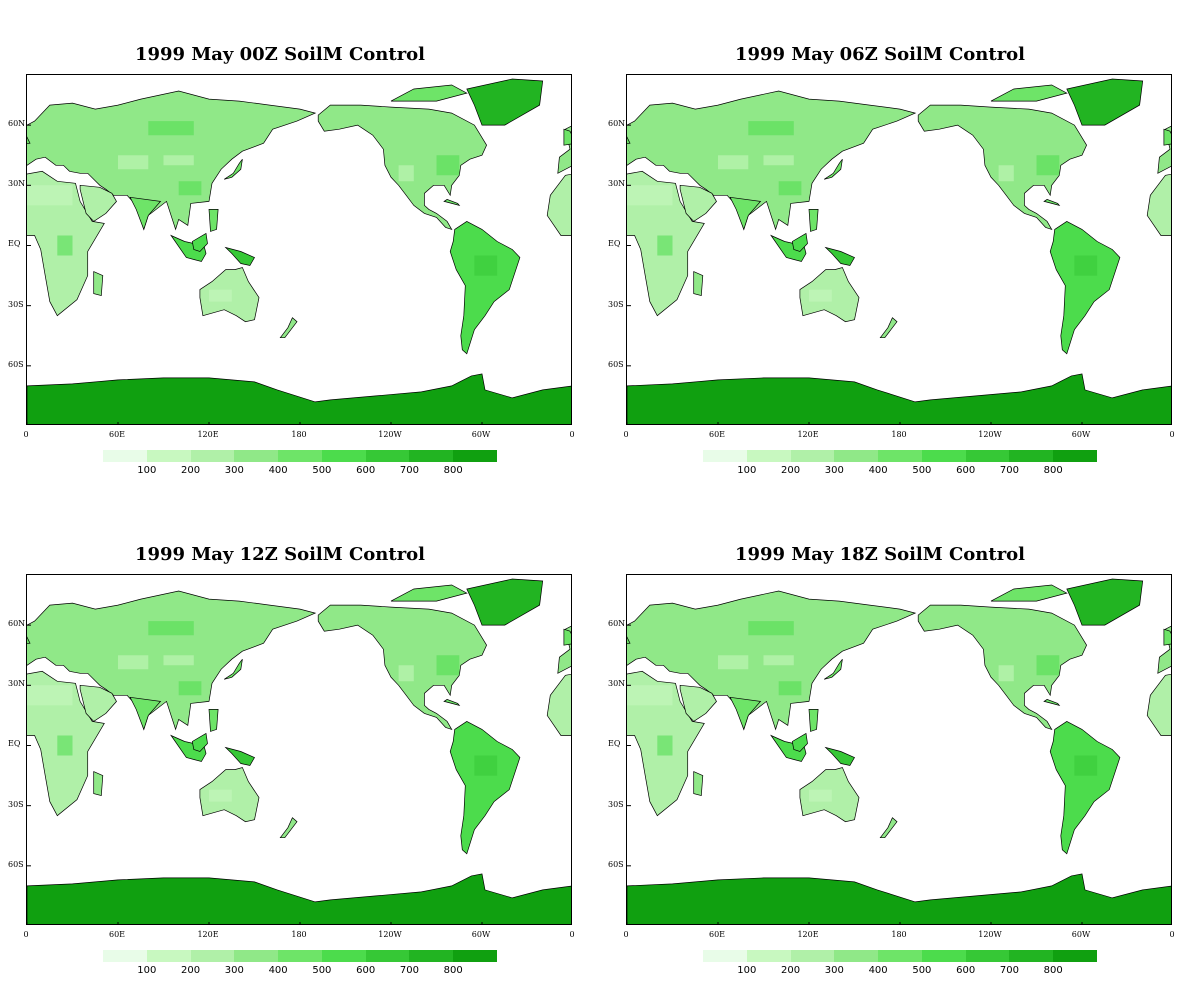 The height and width of the screenshot is (1000, 1200). Describe the element at coordinates (1009, 470) in the screenshot. I see `colorbar-label: 700` at that location.